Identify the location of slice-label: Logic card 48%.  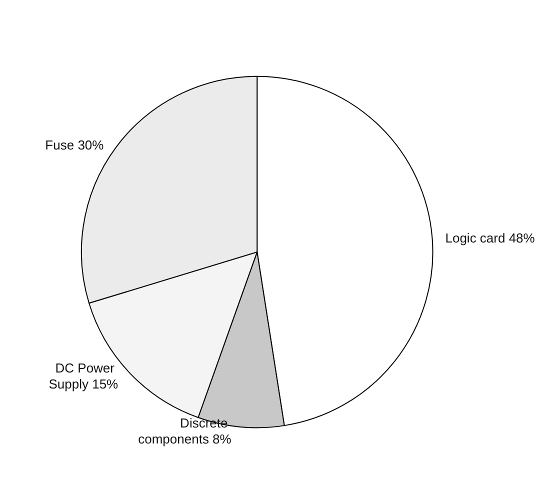
(490, 238).